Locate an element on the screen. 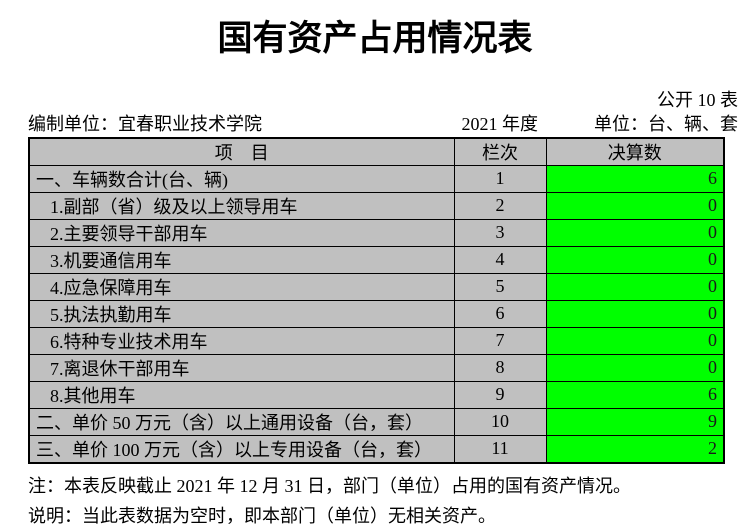 The image size is (750, 527). value-cell: 2 is located at coordinates (635, 448).